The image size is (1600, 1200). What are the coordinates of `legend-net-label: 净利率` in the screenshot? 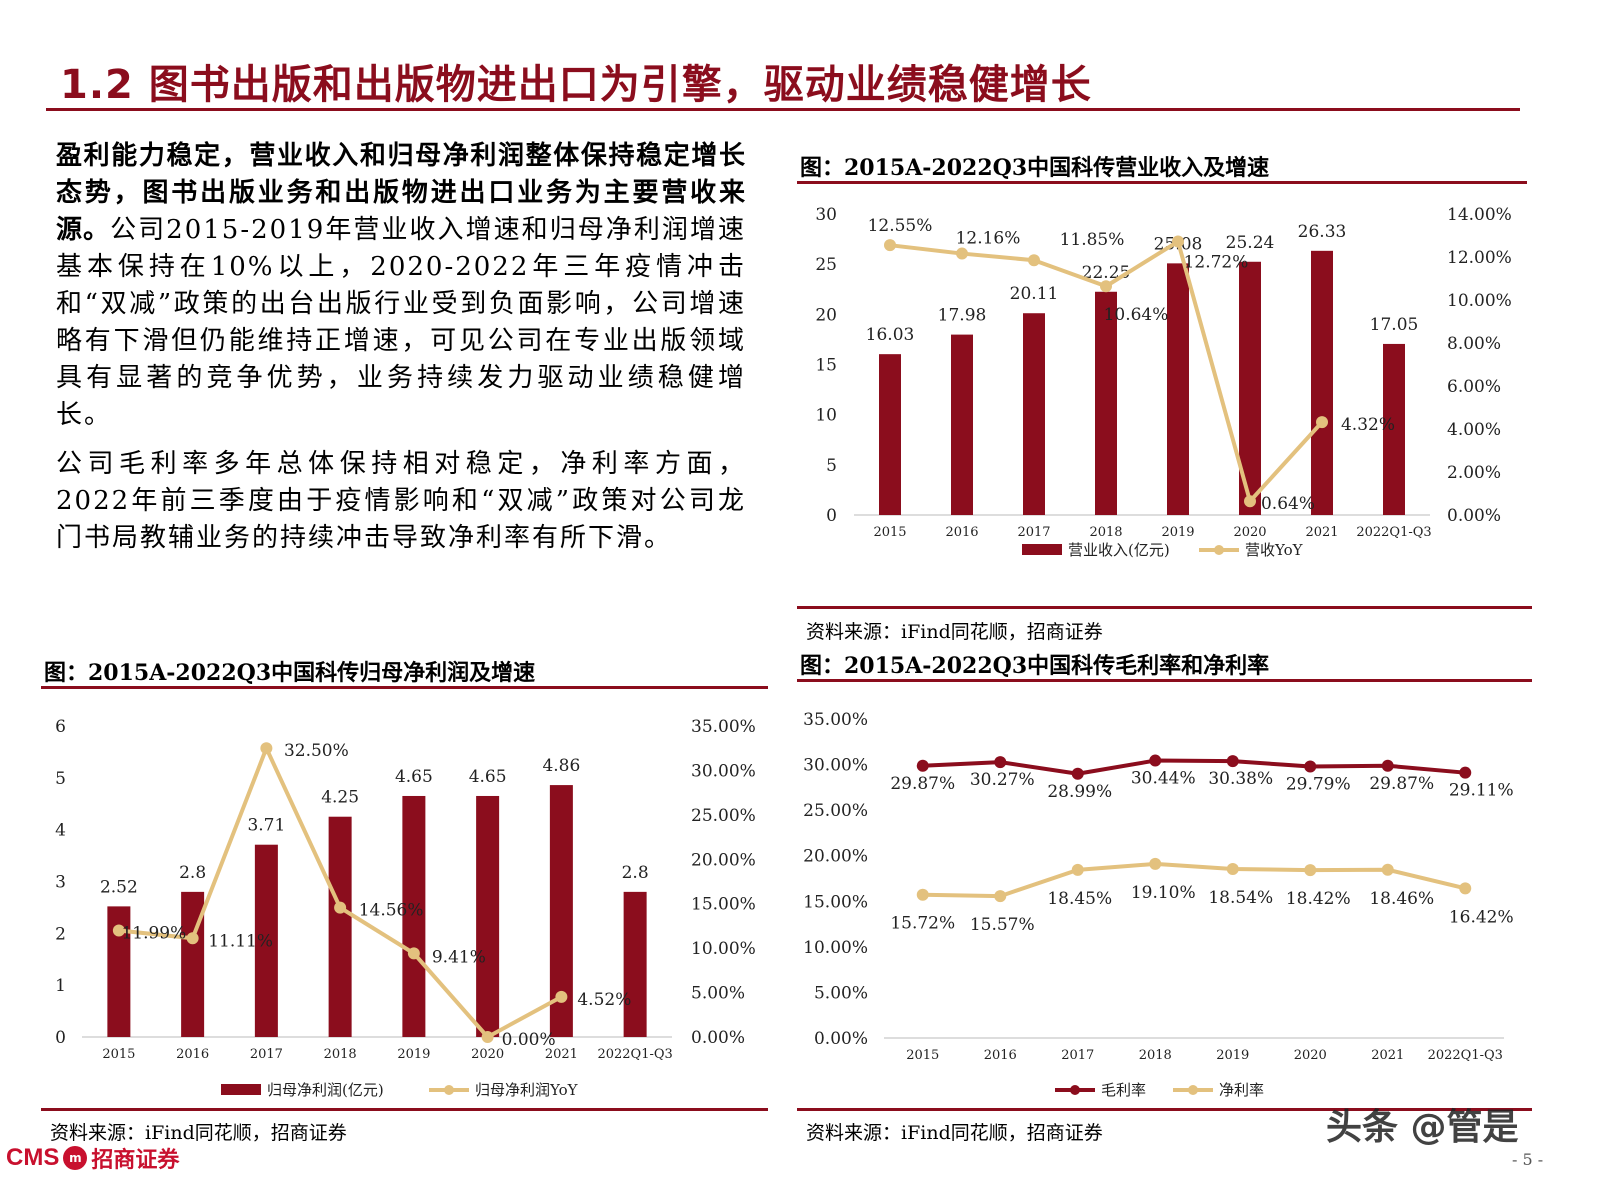 It's located at (1241, 1090).